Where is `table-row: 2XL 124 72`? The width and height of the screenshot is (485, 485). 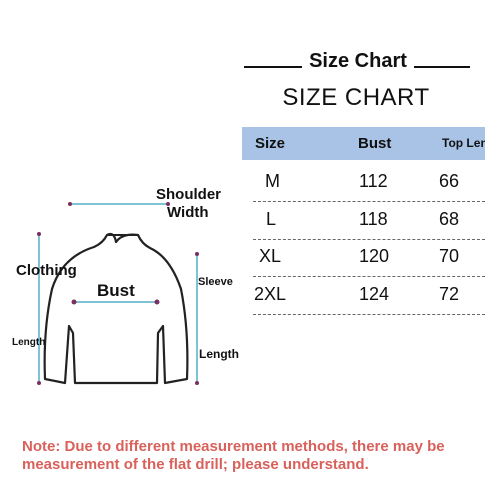 table-row: 2XL 124 72 is located at coordinates (369, 295).